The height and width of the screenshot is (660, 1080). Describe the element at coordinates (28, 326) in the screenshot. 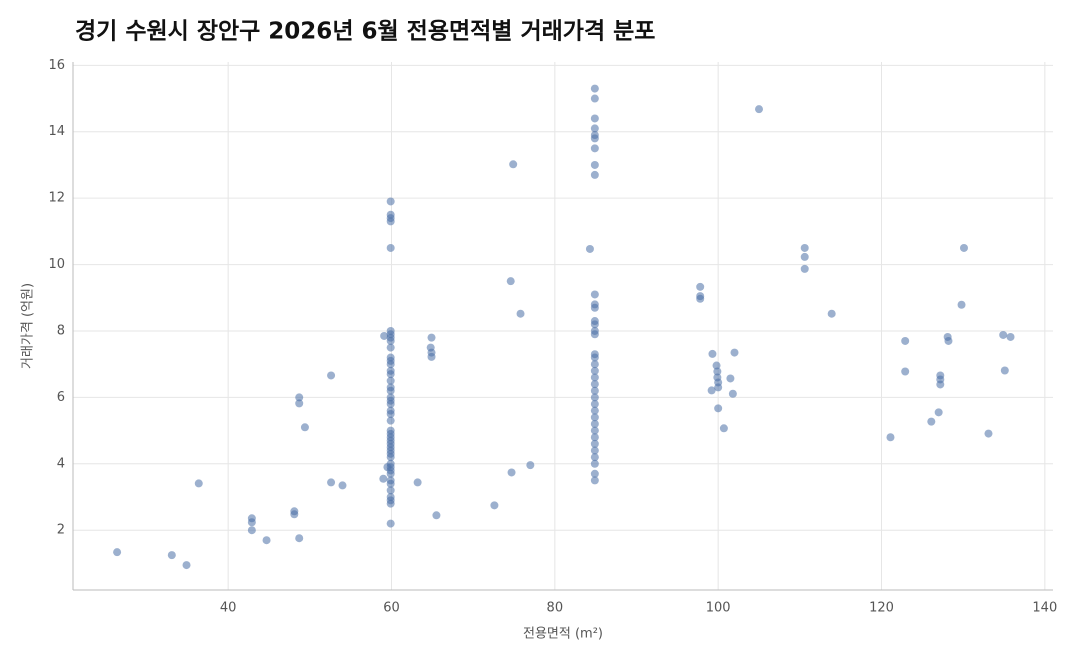

I see `y-axis-label: 거래가격 (억원)` at that location.